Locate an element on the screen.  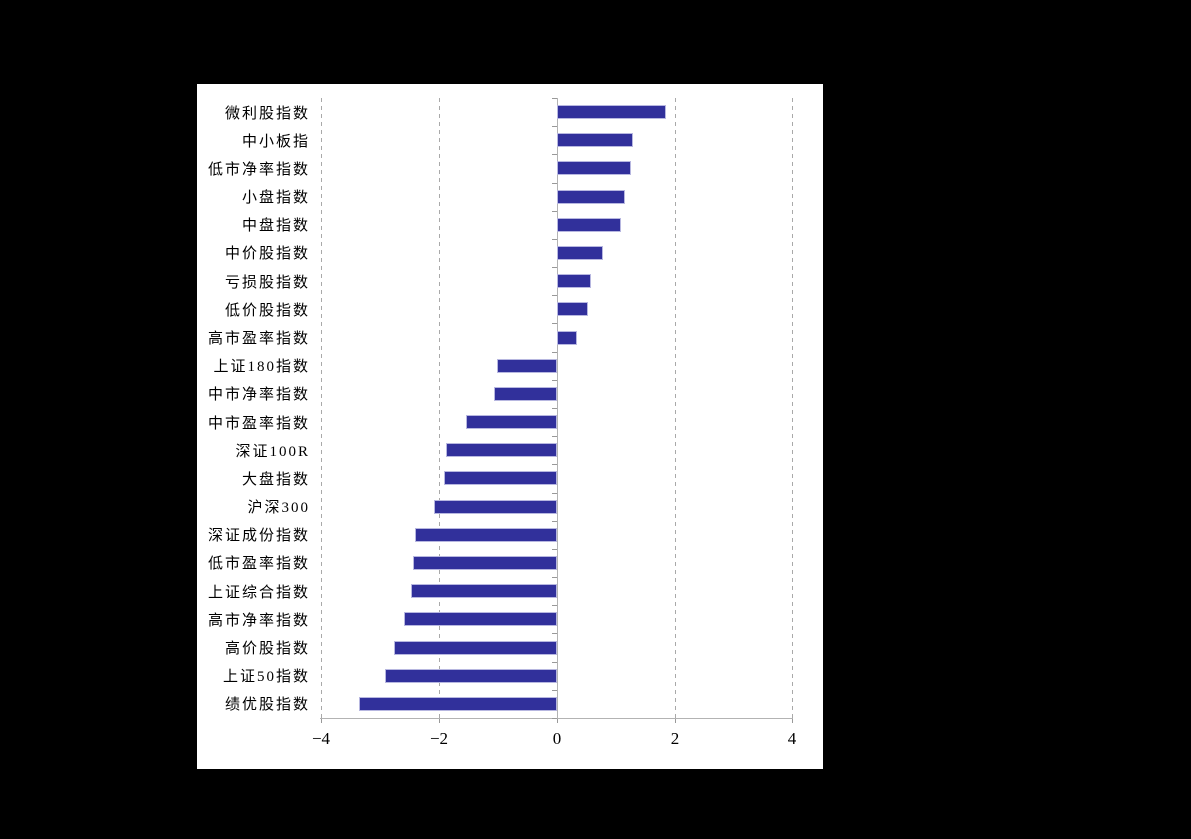
category-label: 上证180指数 is located at coordinates (261, 367).